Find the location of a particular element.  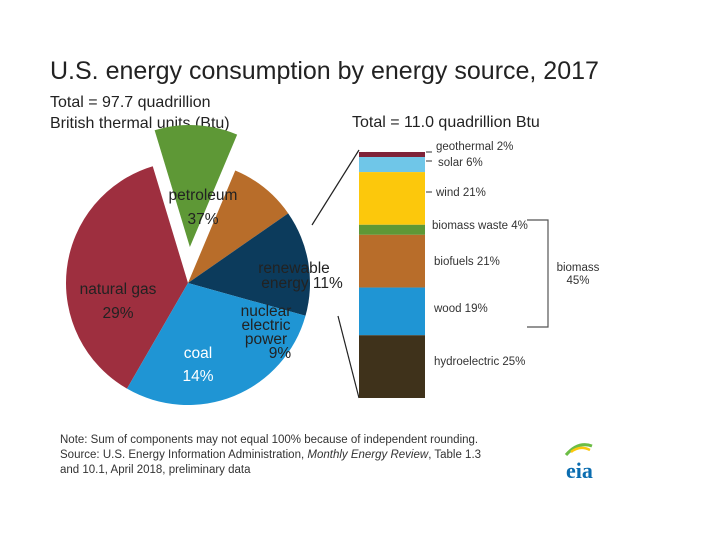

pct-coal: 14% is located at coordinates (197, 376).